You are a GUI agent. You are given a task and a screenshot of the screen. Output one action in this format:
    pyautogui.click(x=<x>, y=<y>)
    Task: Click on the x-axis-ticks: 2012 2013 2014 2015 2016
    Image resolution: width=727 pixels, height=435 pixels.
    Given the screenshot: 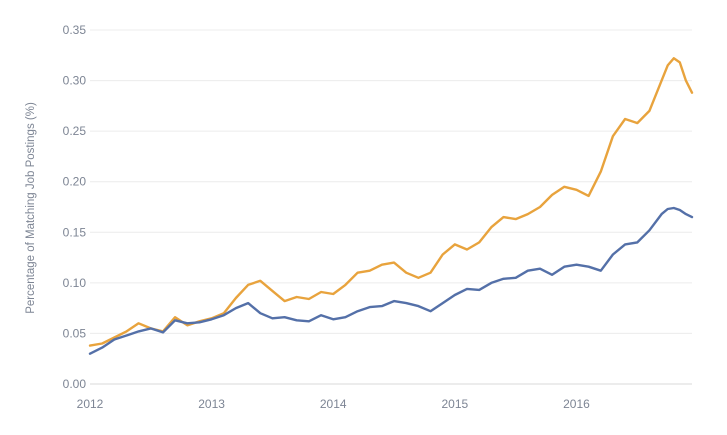 What is the action you would take?
    pyautogui.click(x=333, y=404)
    